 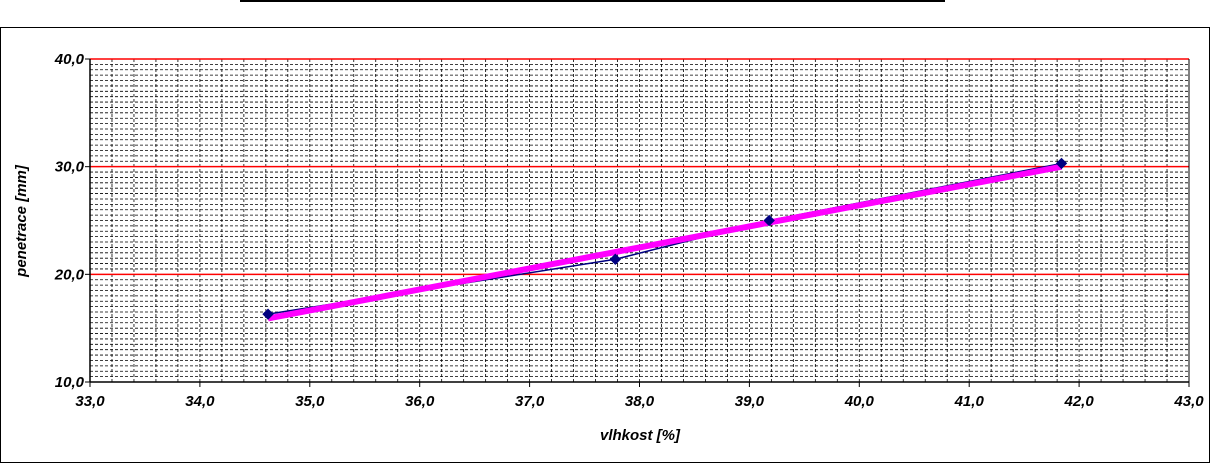 I want to click on x-tick-label: 41,0, so click(x=969, y=401).